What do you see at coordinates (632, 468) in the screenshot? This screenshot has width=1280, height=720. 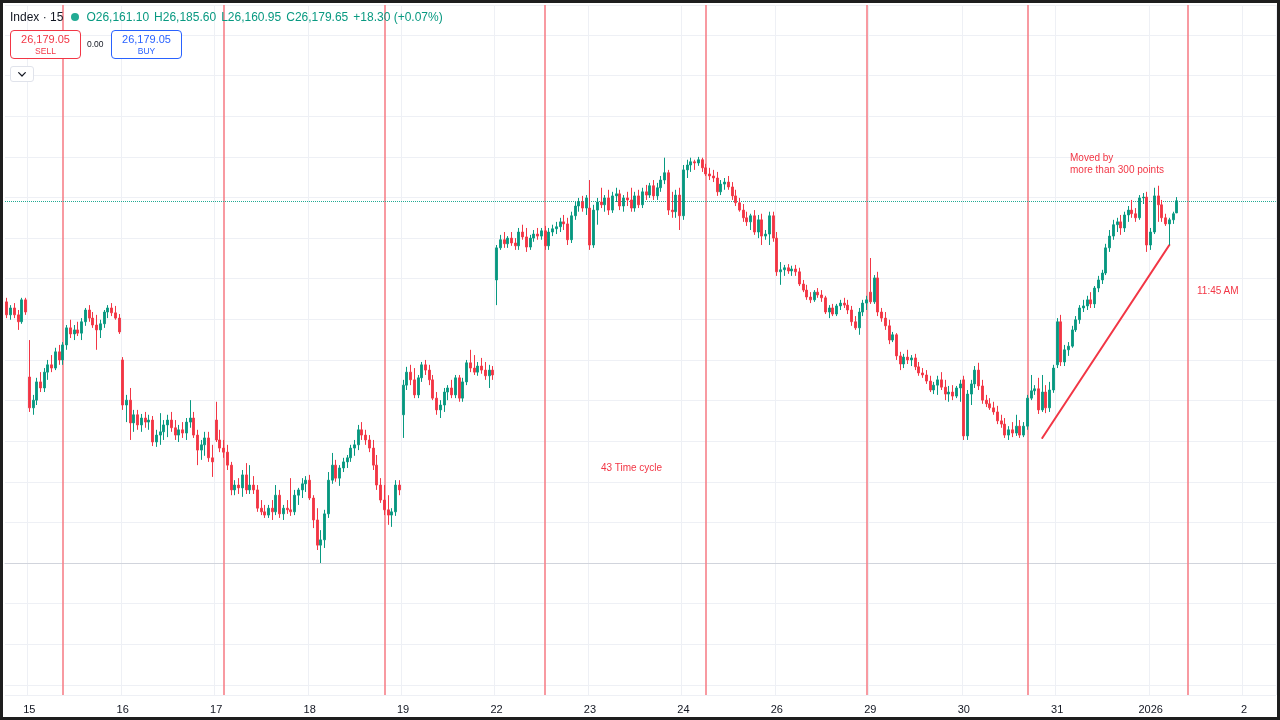 I see `annotation: 43 Time cycle` at bounding box center [632, 468].